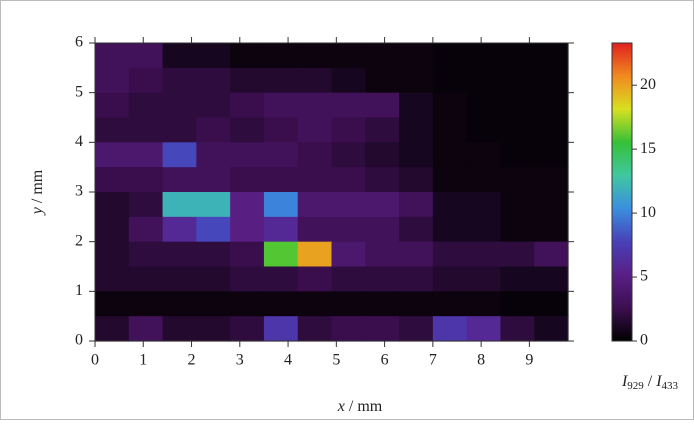  Describe the element at coordinates (360, 406) in the screenshot. I see `x-axis-label: x / mm` at that location.